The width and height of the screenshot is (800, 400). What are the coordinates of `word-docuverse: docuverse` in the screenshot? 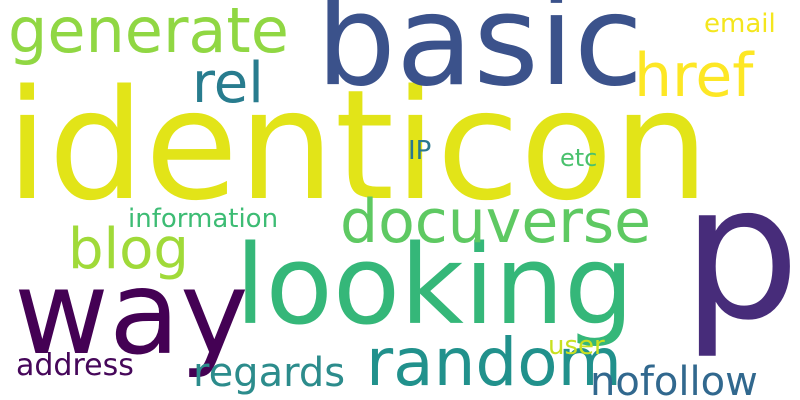 It's located at (496, 222).